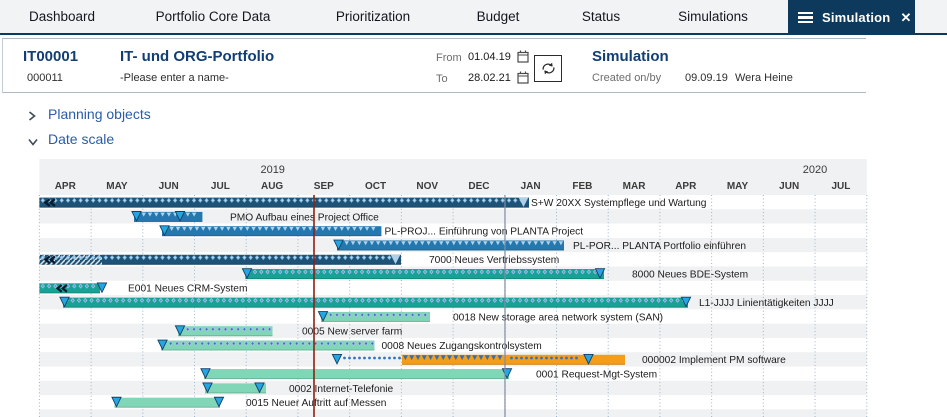 Image resolution: width=947 pixels, height=417 pixels. Describe the element at coordinates (659, 246) in the screenshot. I see `bar-label: PL-POR... PLANTA Portfolio einführen` at that location.